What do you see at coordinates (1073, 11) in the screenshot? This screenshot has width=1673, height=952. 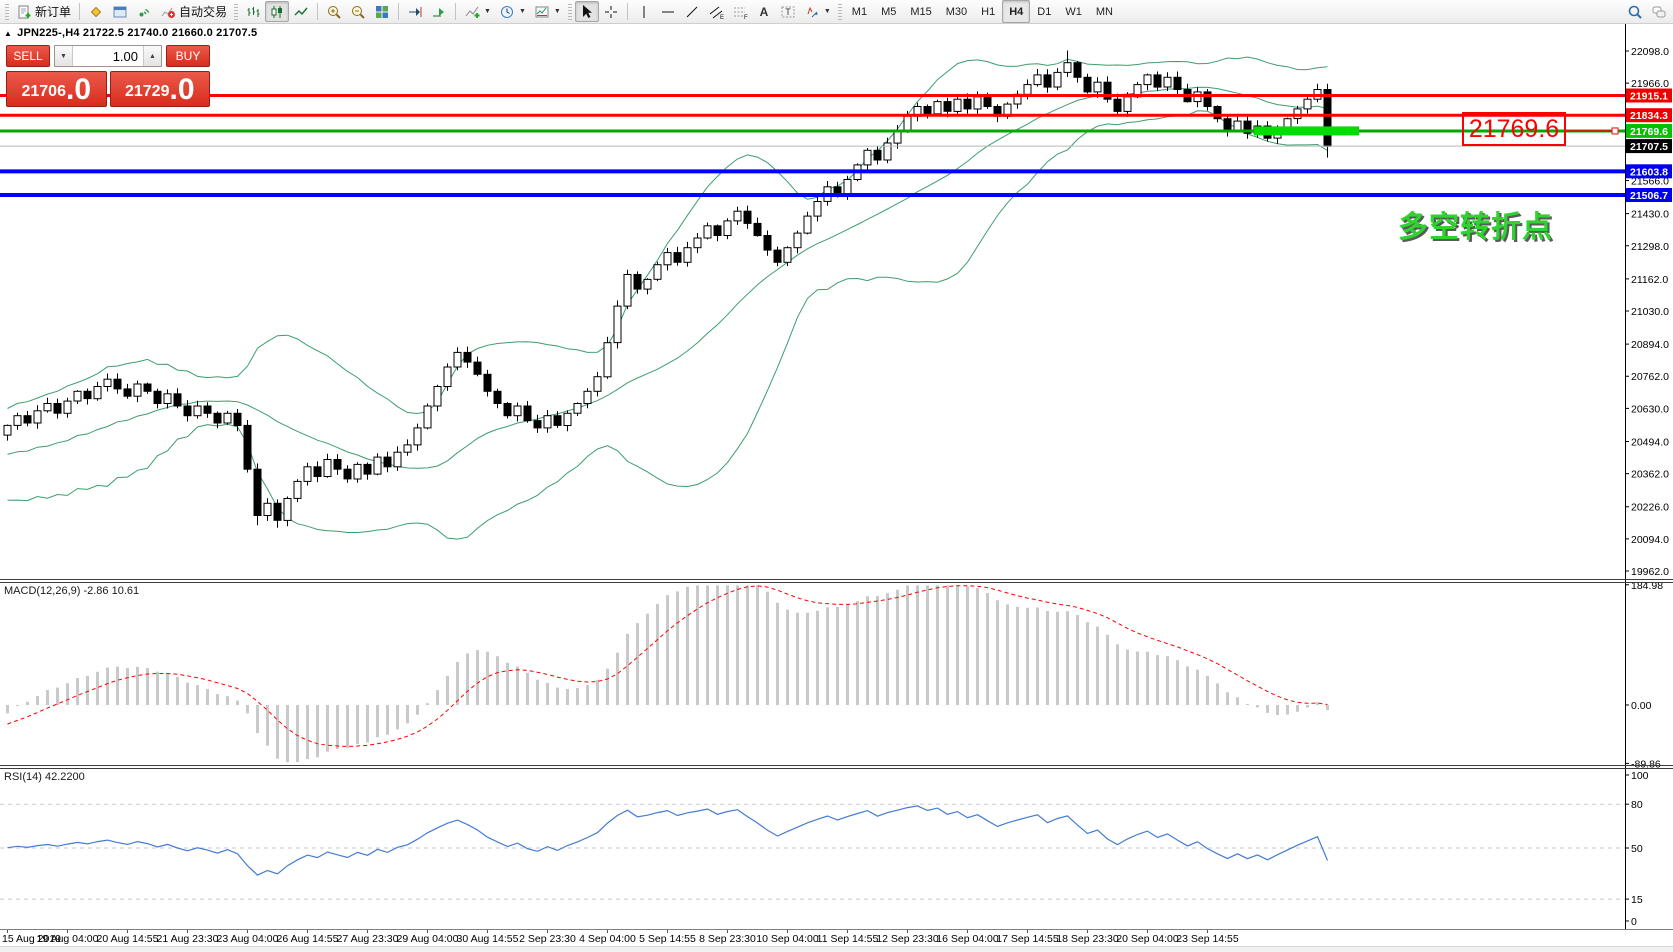 I see `timeframe-w1: W1` at bounding box center [1073, 11].